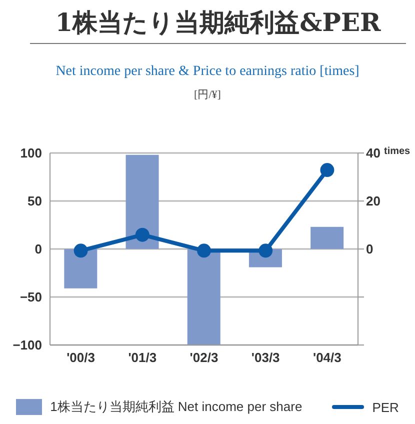  Describe the element at coordinates (370, 249) in the screenshot. I see `y2-tick-label: 0` at that location.